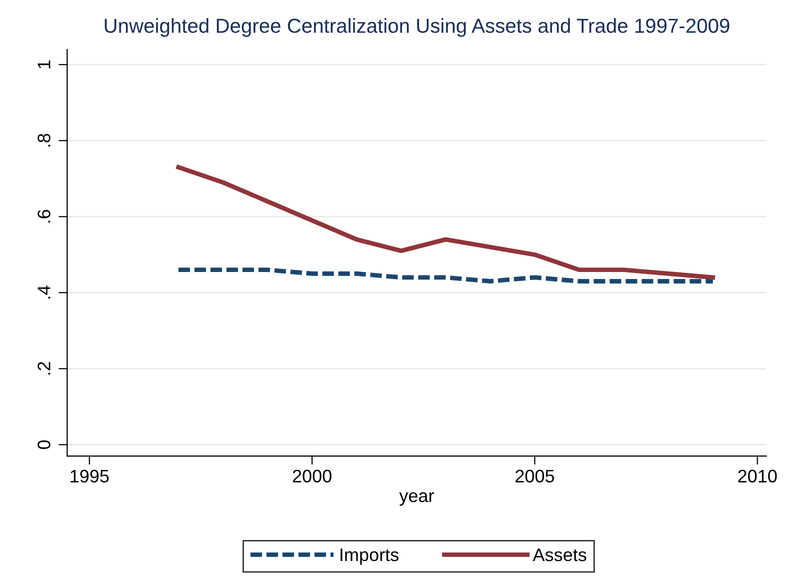 This screenshot has height=581, width=790. I want to click on y-tick-label: .6, so click(44, 216).